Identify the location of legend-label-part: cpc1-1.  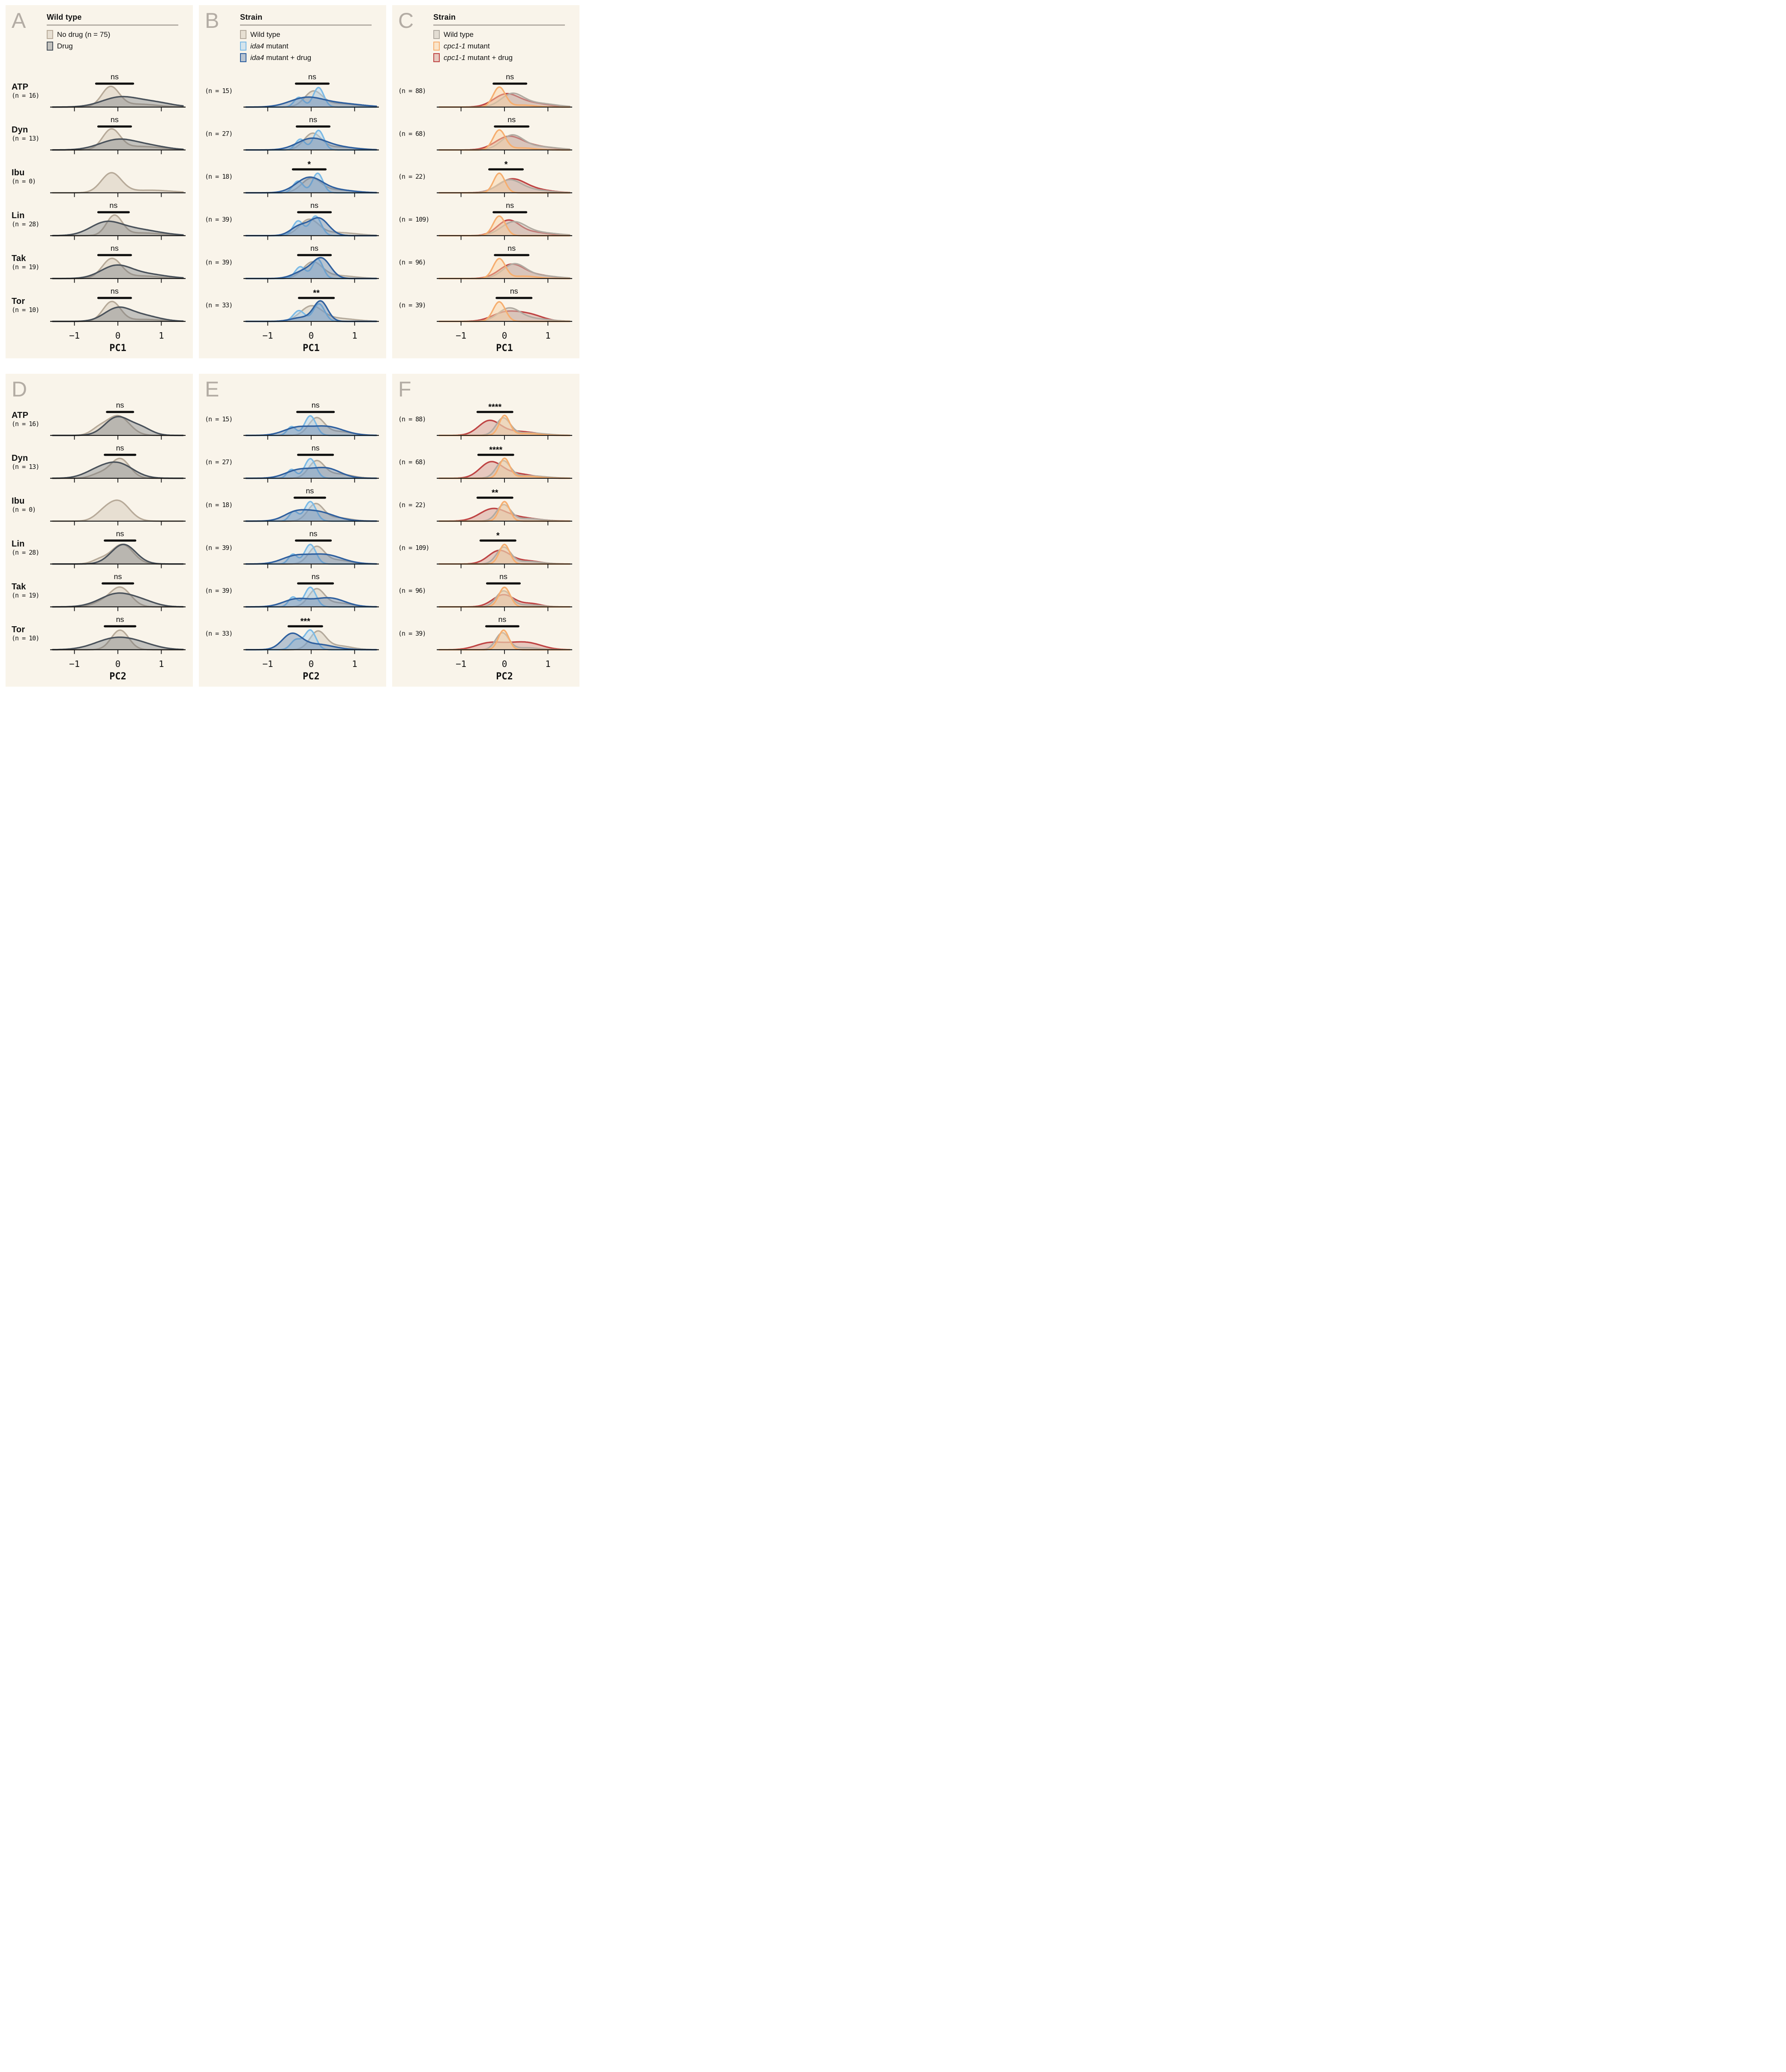
(455, 57).